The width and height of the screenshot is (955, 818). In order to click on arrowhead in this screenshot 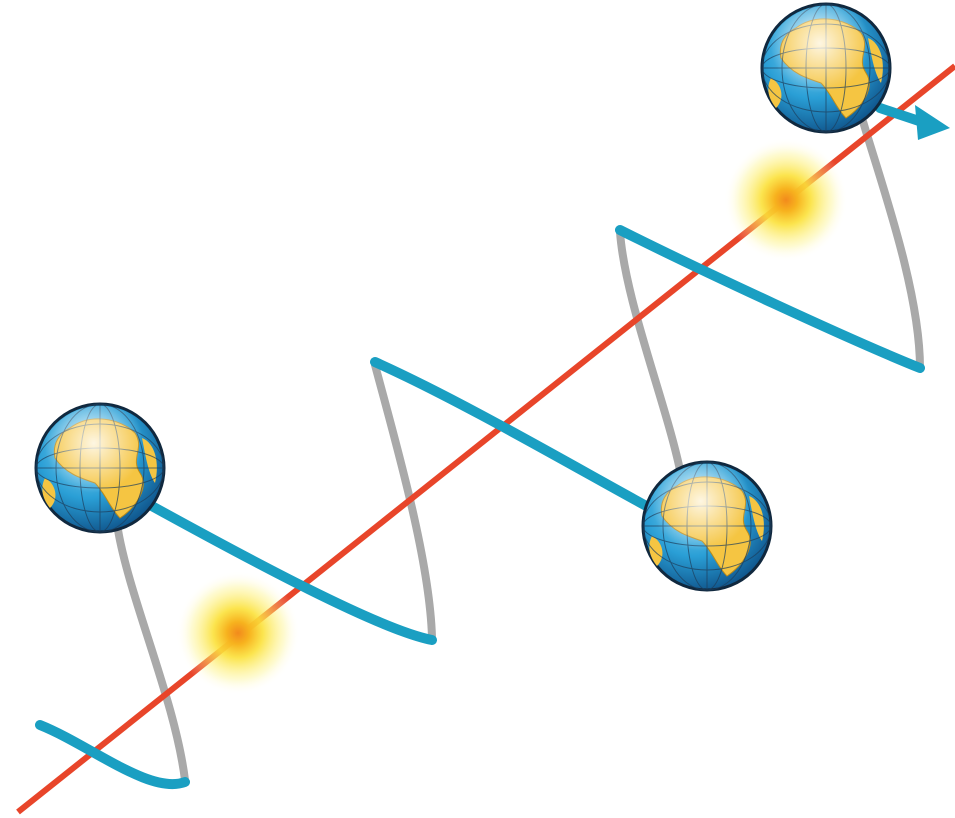, I will do `click(932, 122)`.